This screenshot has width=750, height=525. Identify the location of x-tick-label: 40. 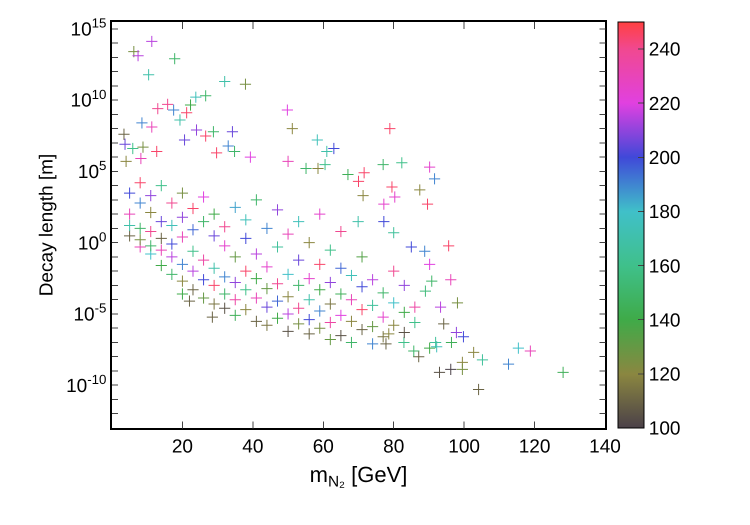
(253, 447).